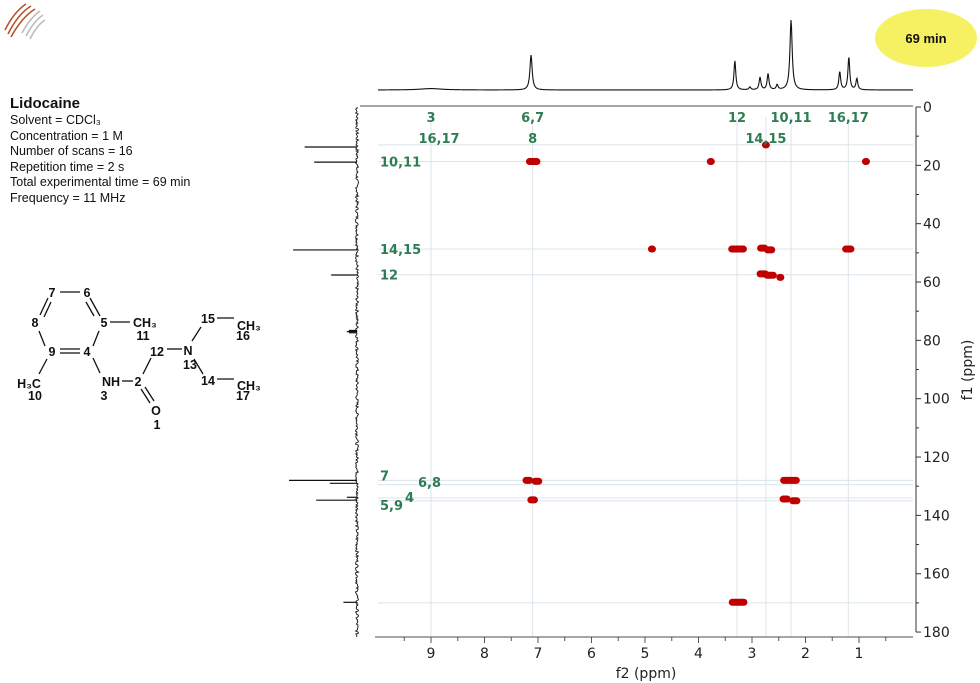  Describe the element at coordinates (67, 166) in the screenshot. I see `info-repetition-time: Repetition time = 2 s` at that location.